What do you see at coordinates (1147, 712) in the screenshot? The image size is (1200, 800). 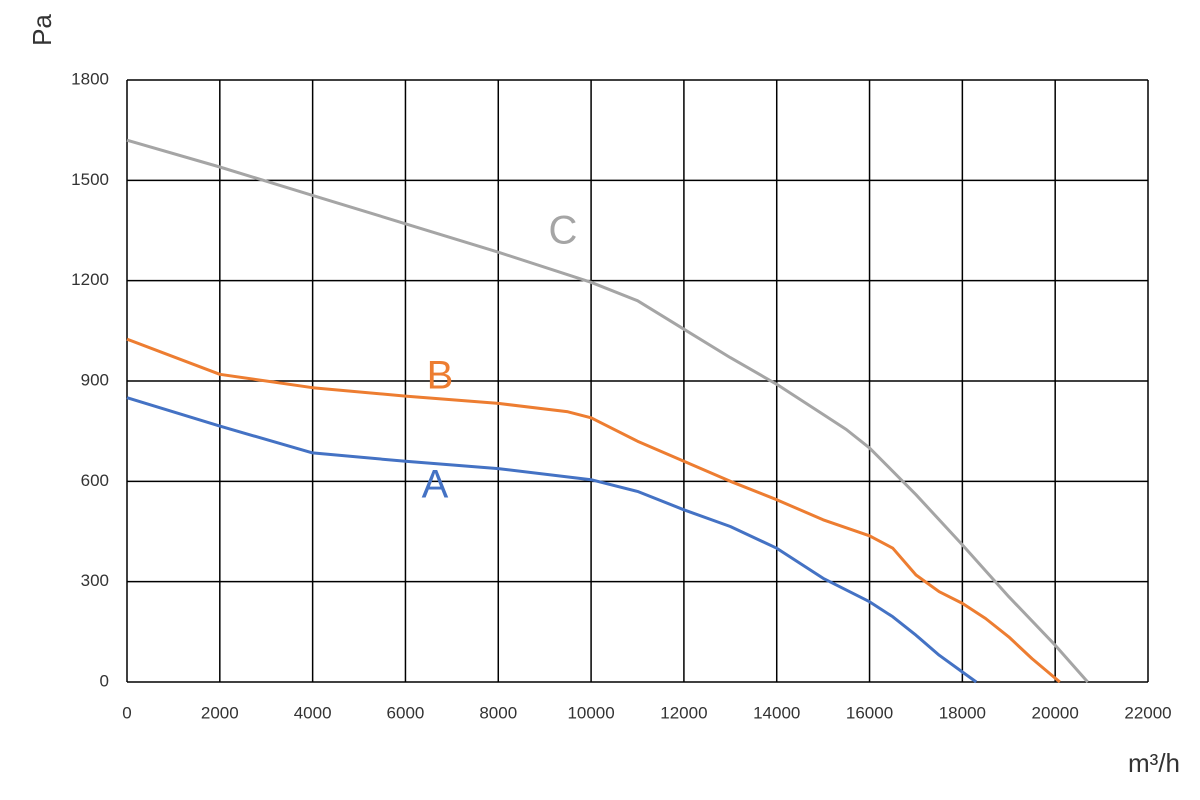 I see `x-tick-label: 22000` at bounding box center [1147, 712].